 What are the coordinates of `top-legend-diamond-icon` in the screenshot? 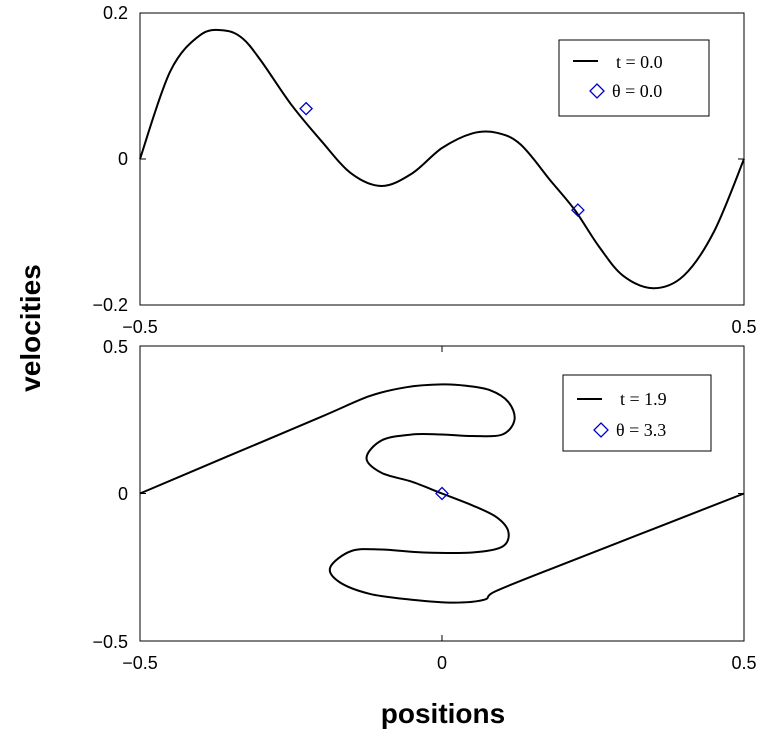 It's located at (597, 91).